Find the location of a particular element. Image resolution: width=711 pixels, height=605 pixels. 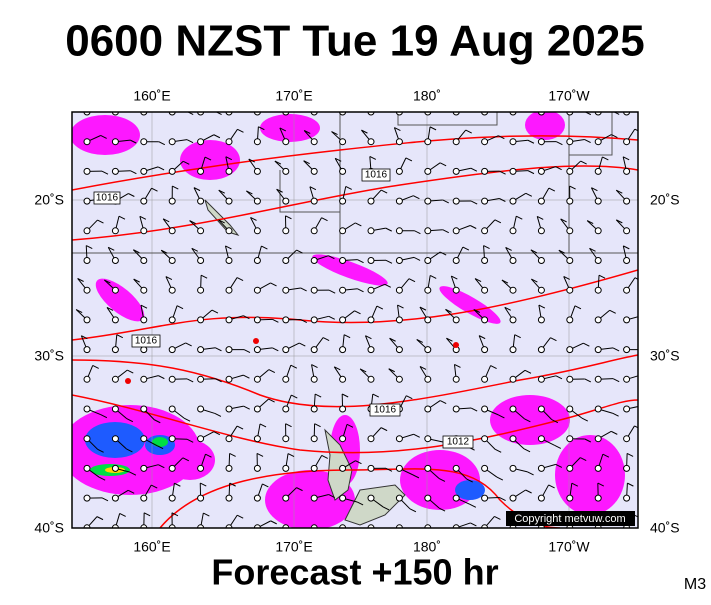

lon-label: 160˚E is located at coordinates (151, 547).